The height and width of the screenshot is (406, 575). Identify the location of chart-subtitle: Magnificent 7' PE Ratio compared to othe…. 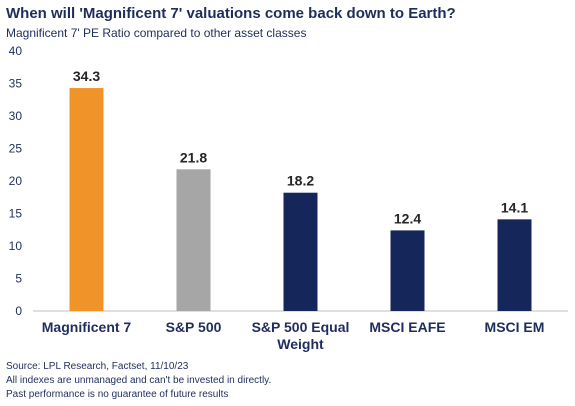
(156, 33).